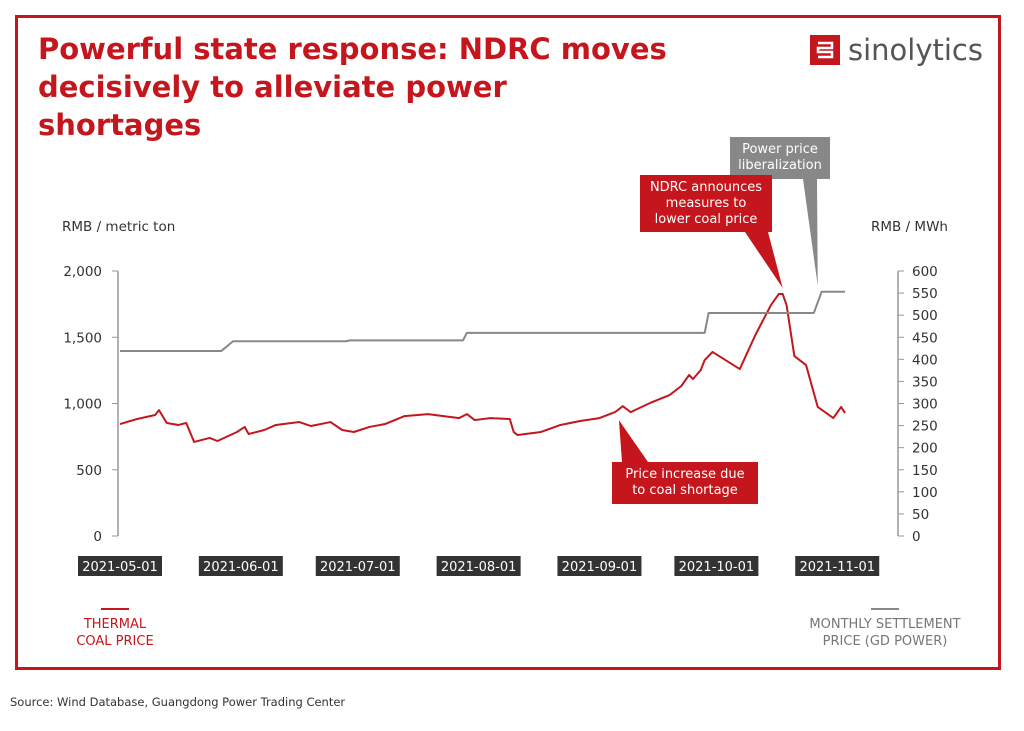  I want to click on left-tick-label: 1,500, so click(82, 338).